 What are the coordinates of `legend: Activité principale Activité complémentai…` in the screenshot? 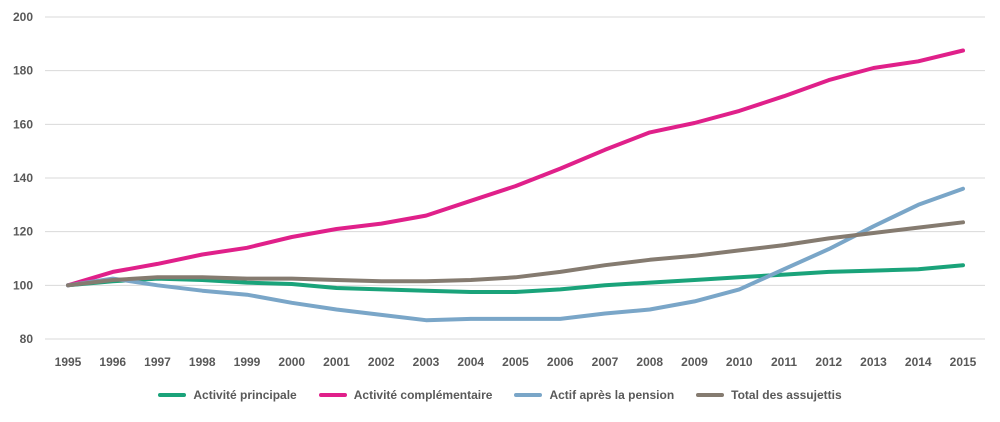 It's located at (500, 395).